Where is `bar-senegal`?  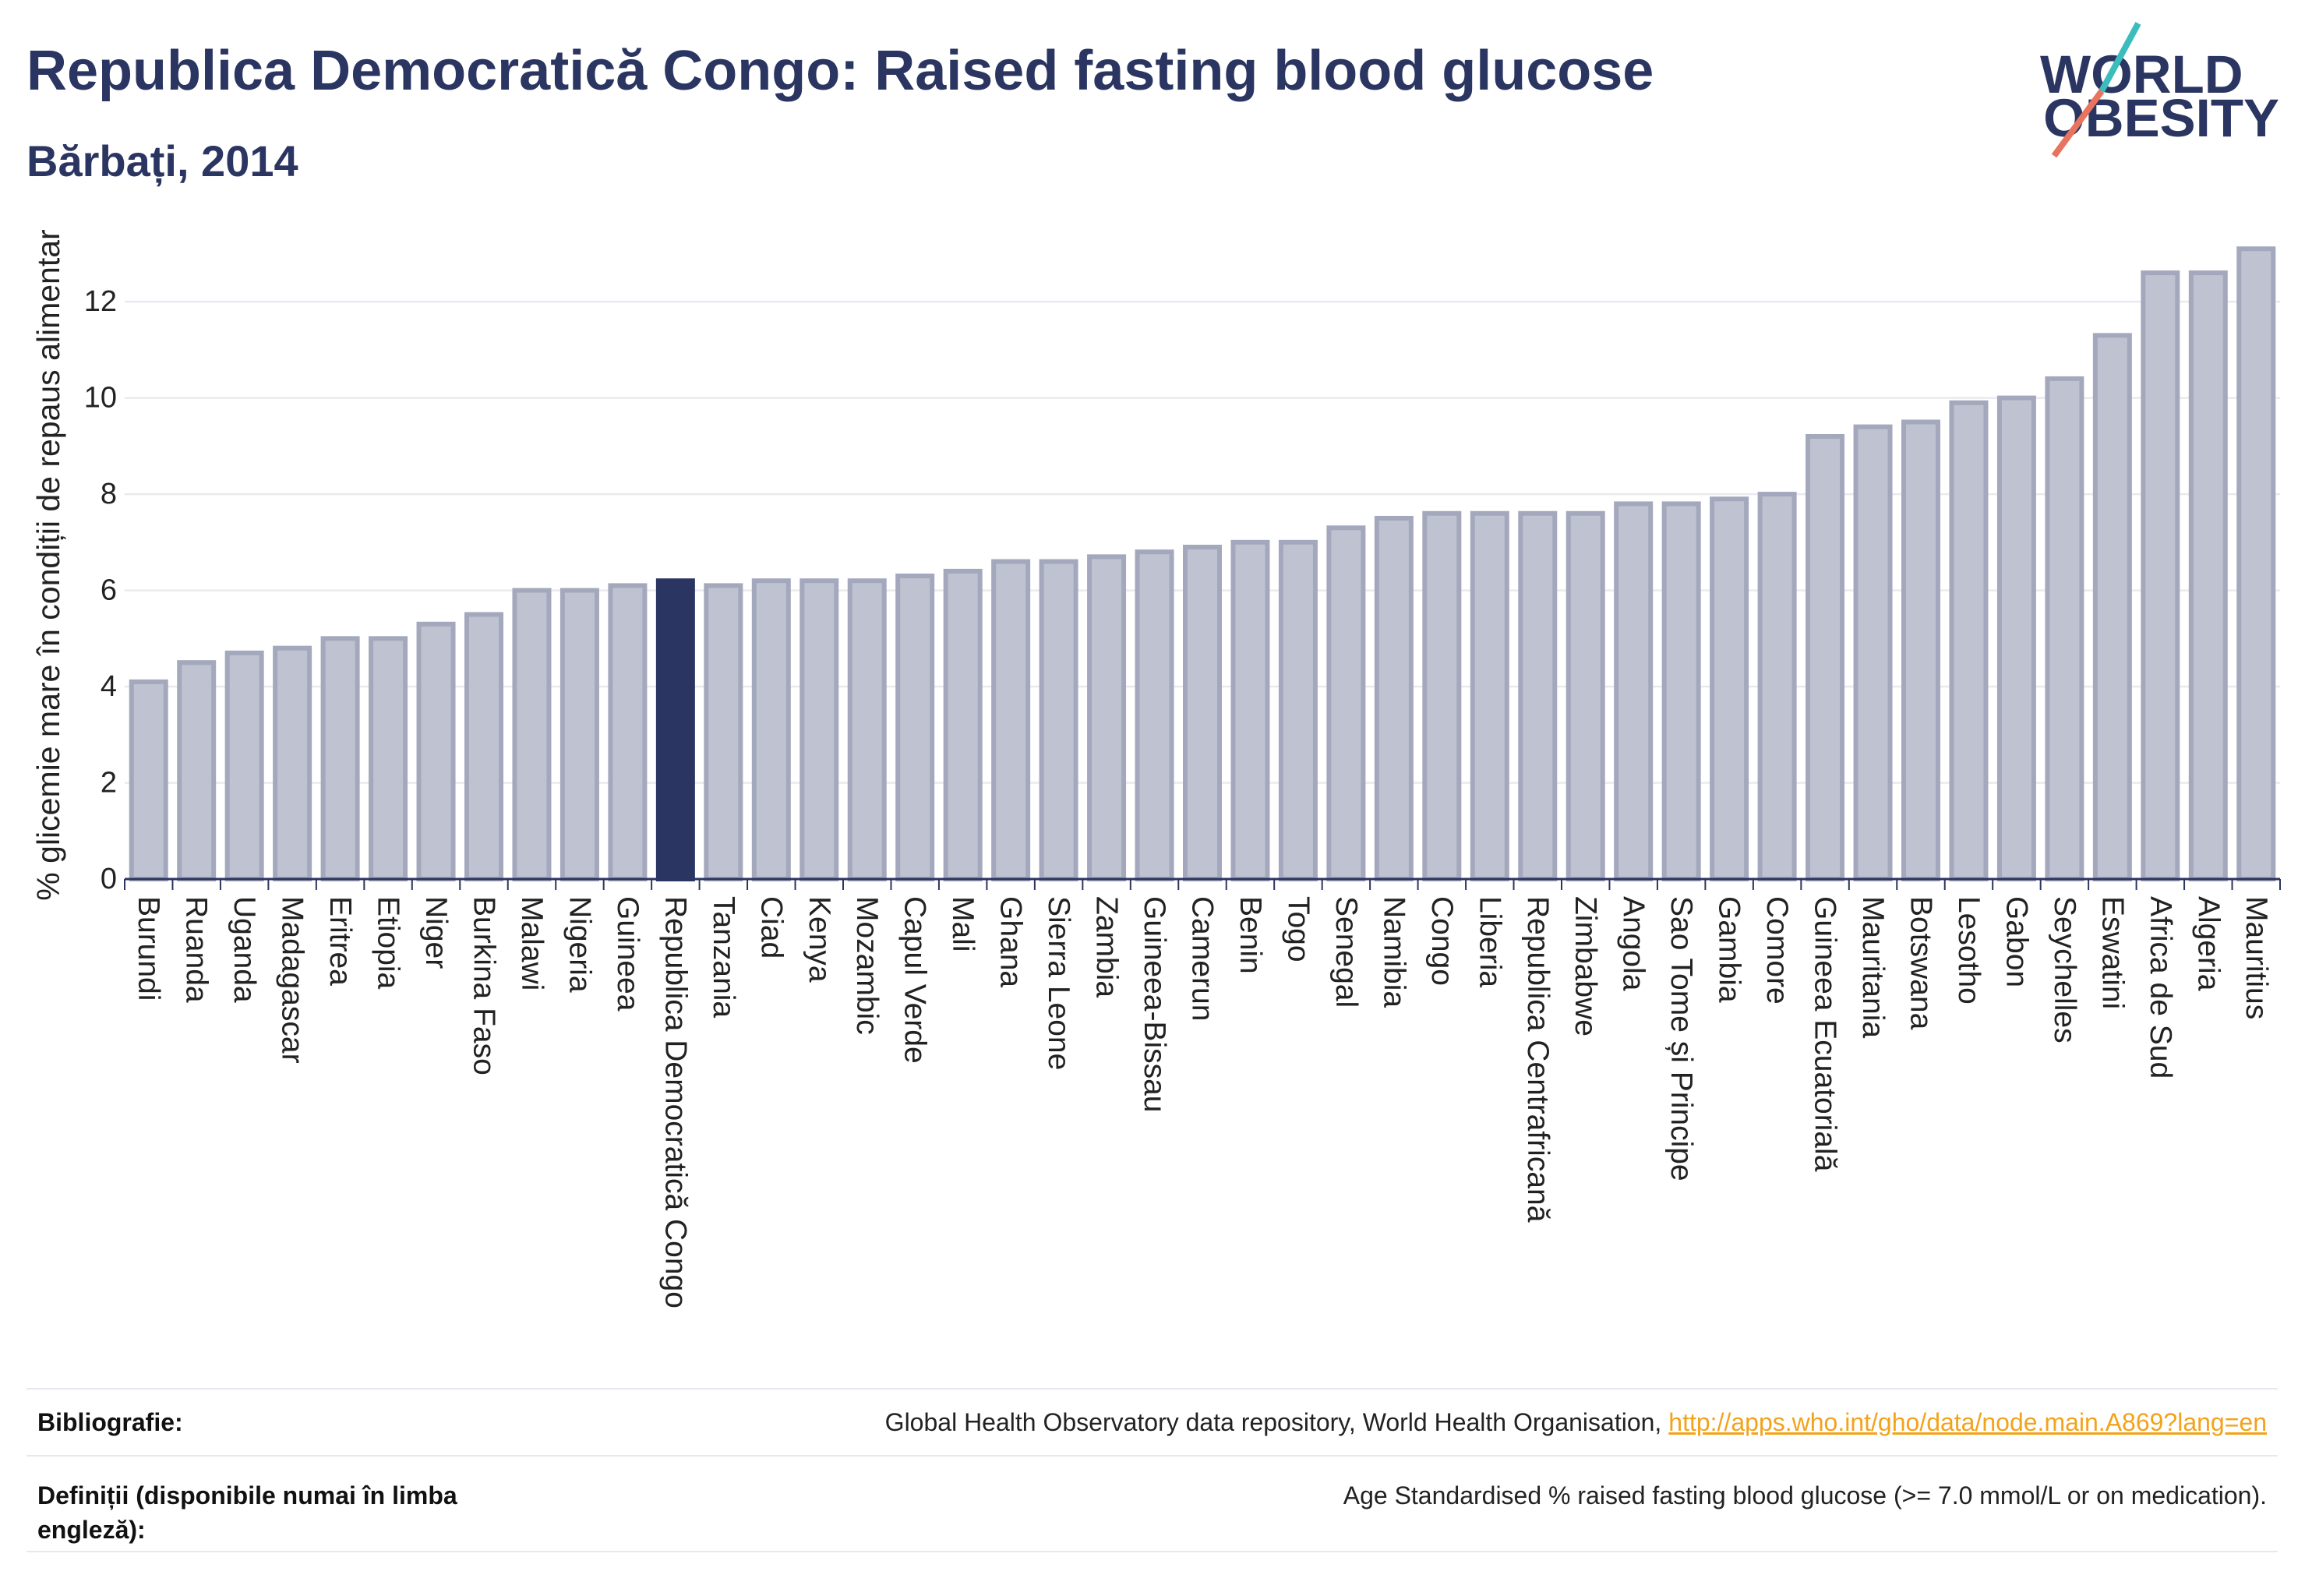 bar-senegal is located at coordinates (1346, 703).